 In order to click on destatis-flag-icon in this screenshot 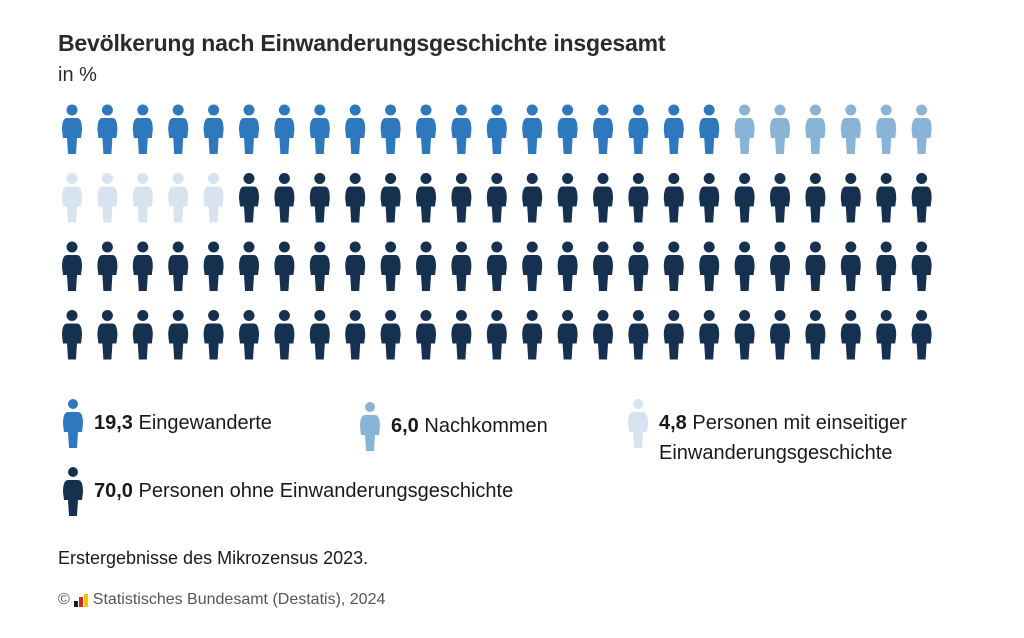, I will do `click(80, 600)`.